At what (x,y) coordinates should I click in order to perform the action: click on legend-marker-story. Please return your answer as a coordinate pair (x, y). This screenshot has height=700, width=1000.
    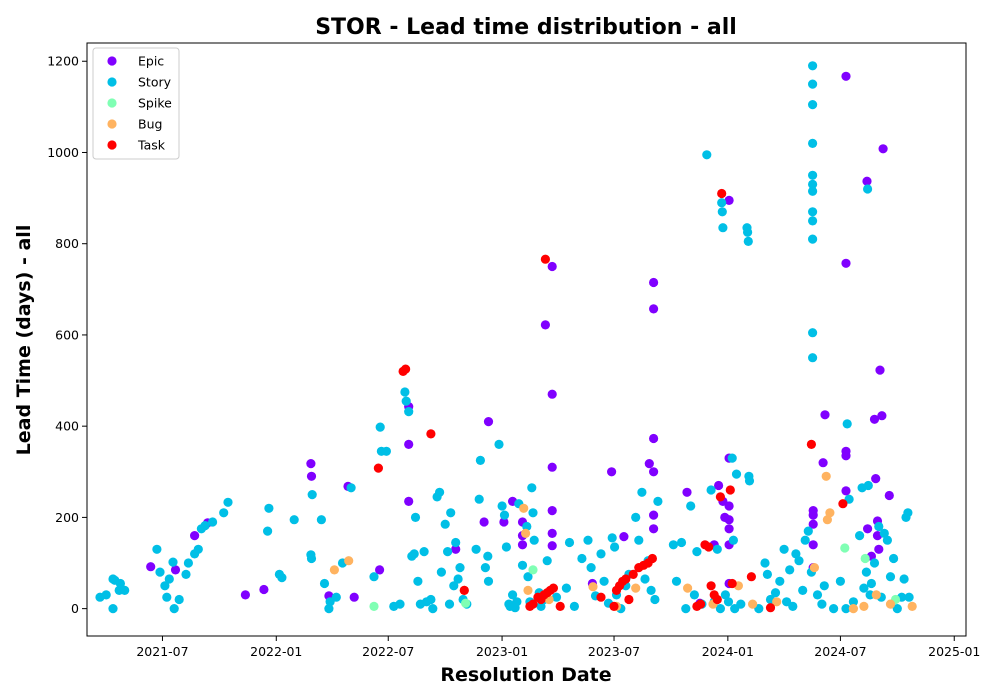
    Looking at the image, I should click on (112, 82).